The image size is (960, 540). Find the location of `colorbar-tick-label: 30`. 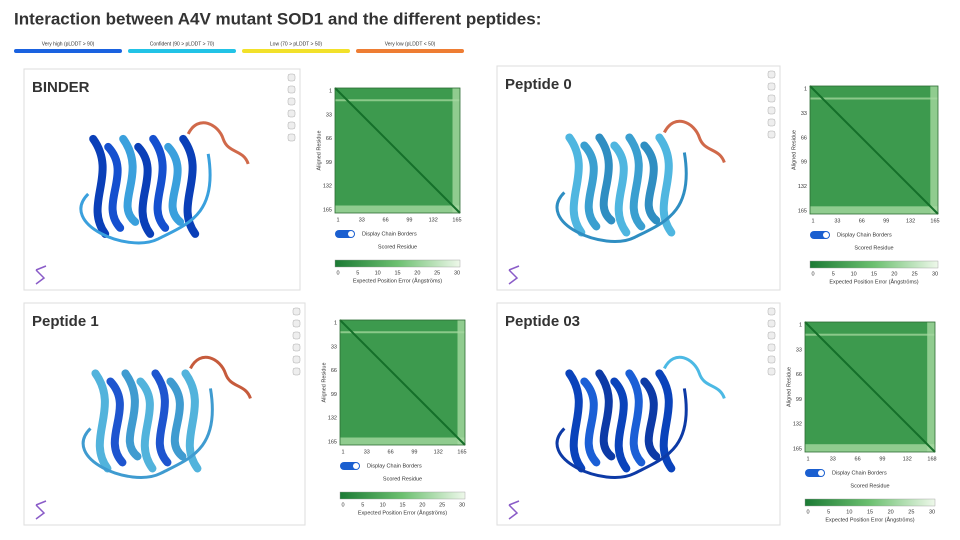

colorbar-tick-label: 30 is located at coordinates (457, 273).